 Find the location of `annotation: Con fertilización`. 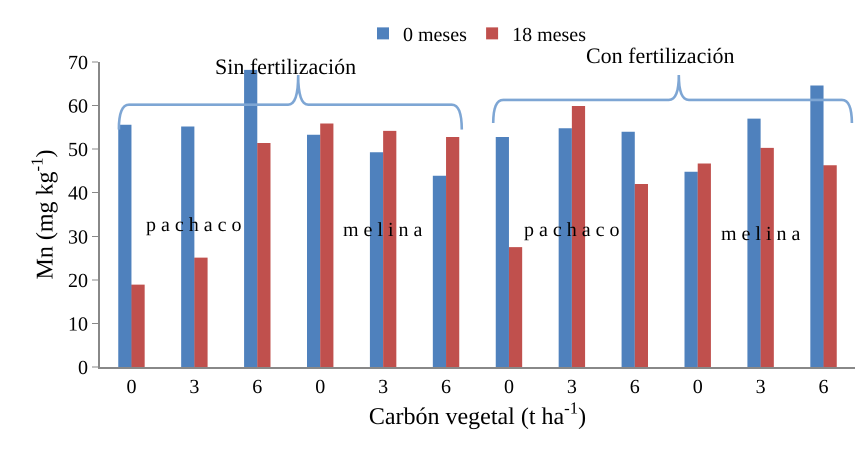

annotation: Con fertilización is located at coordinates (660, 55).